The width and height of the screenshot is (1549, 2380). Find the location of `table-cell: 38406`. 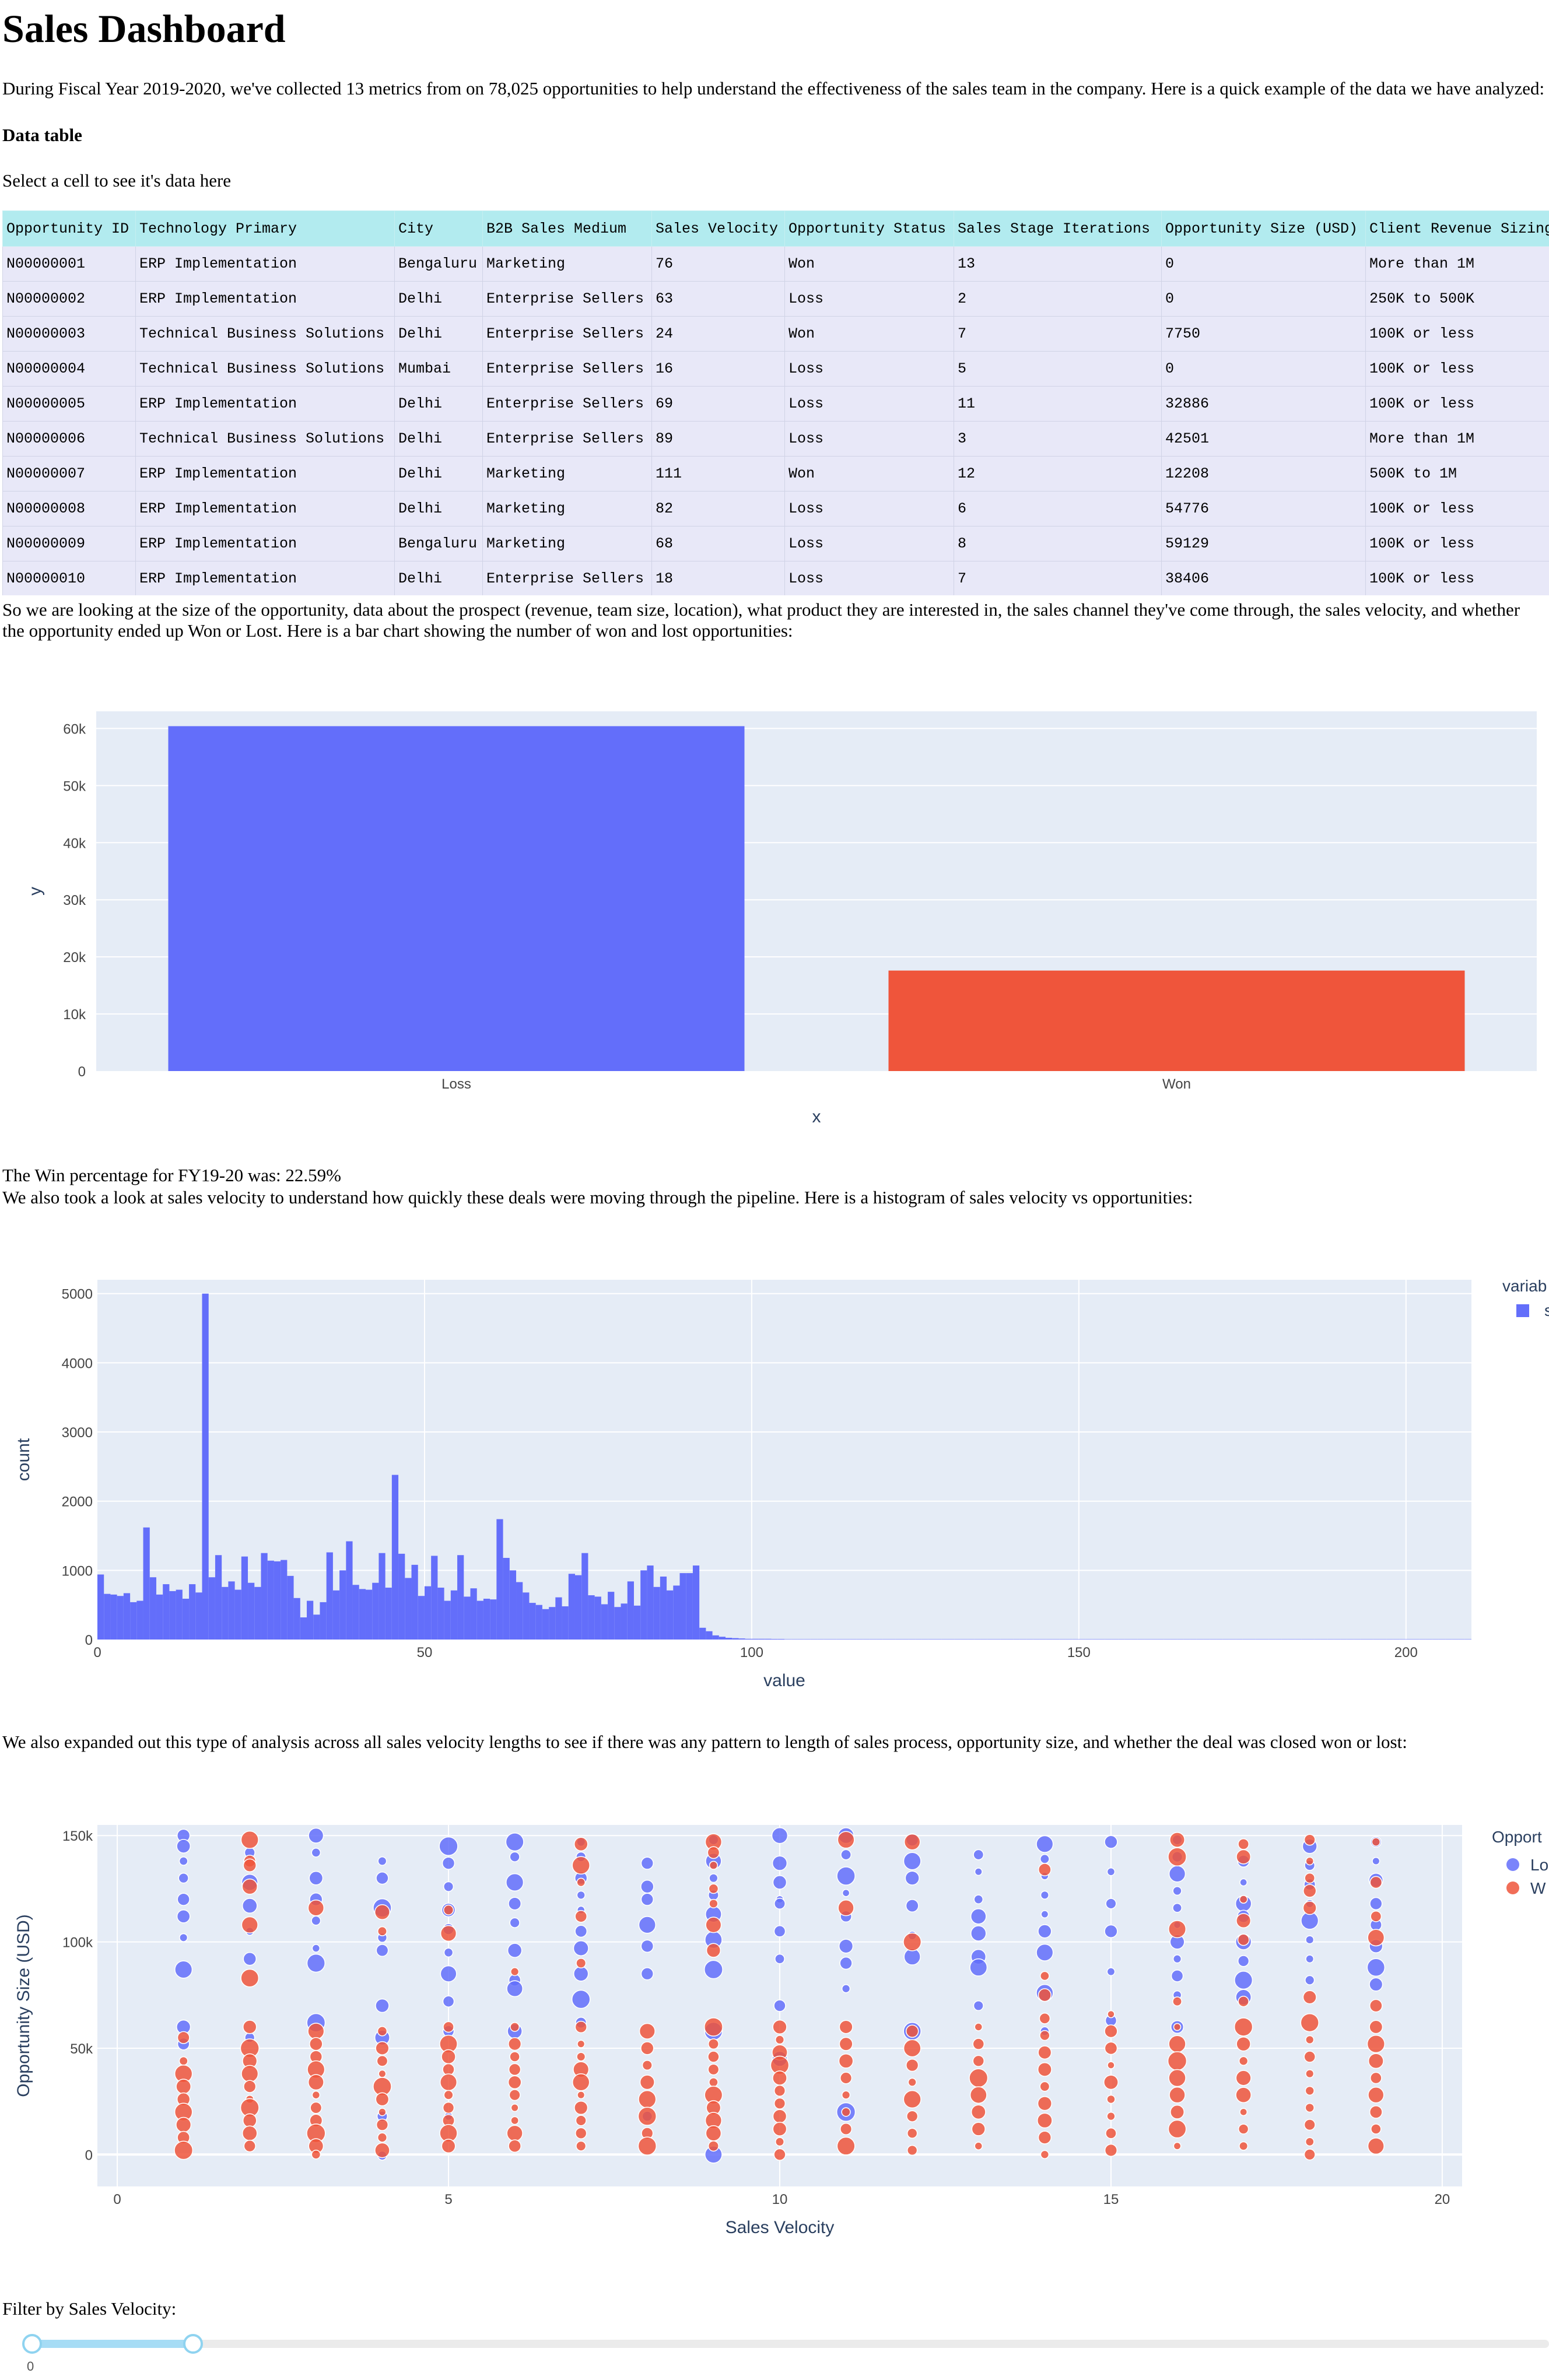

table-cell: 38406 is located at coordinates (1263, 578).